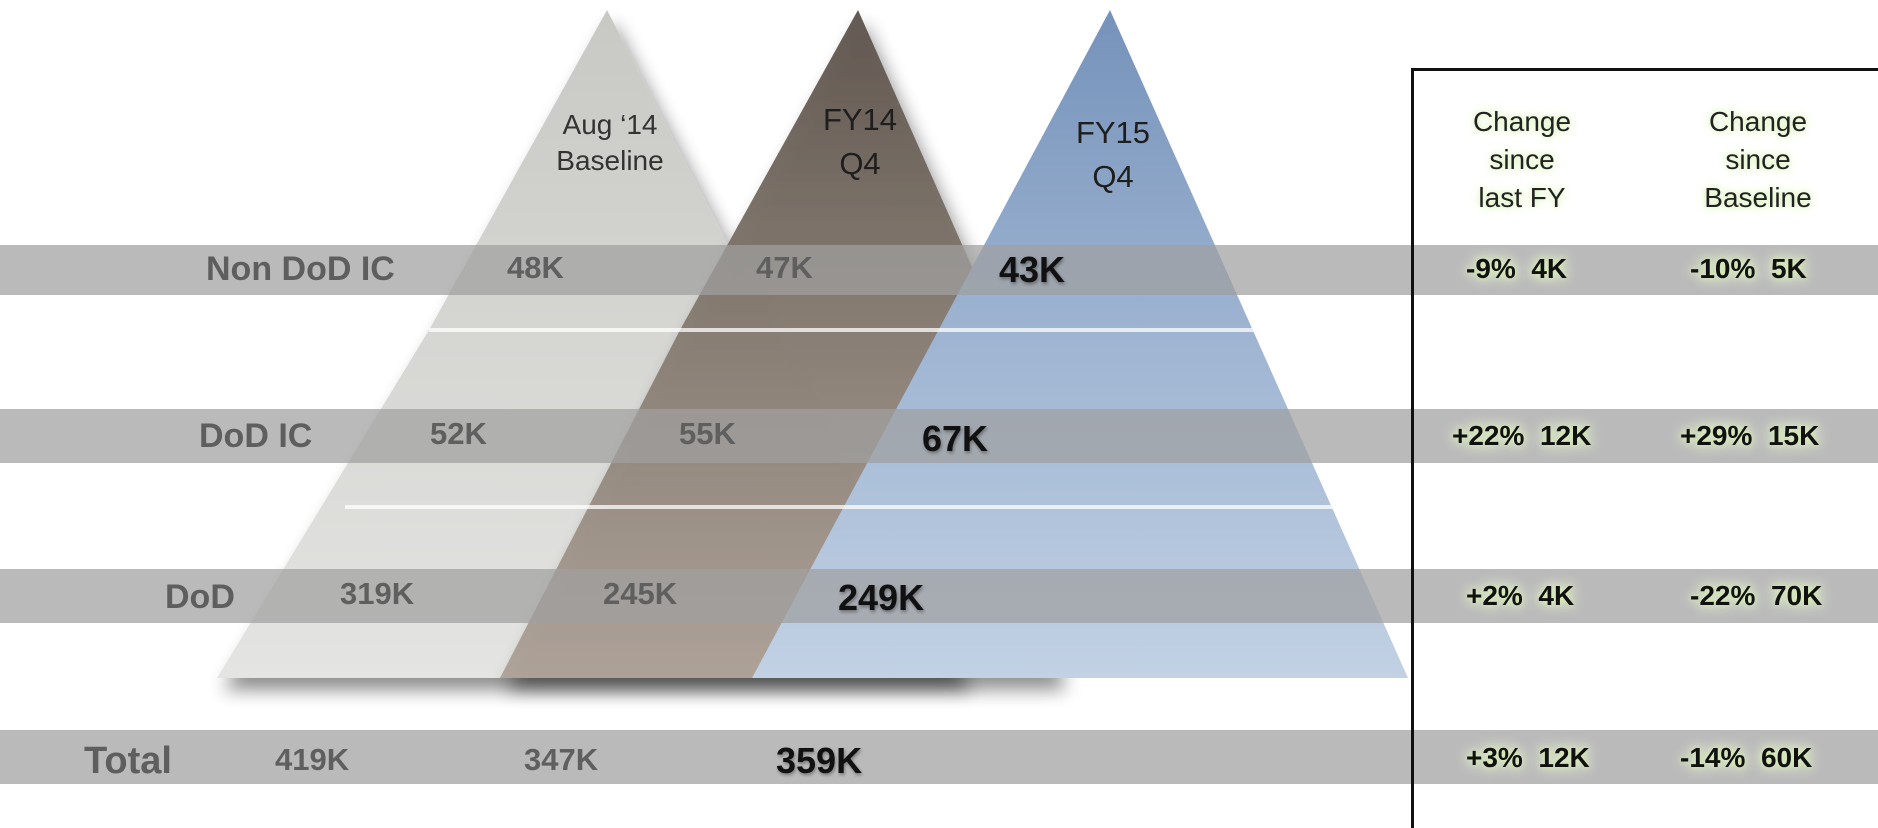 The height and width of the screenshot is (828, 1878). Describe the element at coordinates (458, 433) in the screenshot. I see `value-dod-ic-baseline: 52K` at that location.